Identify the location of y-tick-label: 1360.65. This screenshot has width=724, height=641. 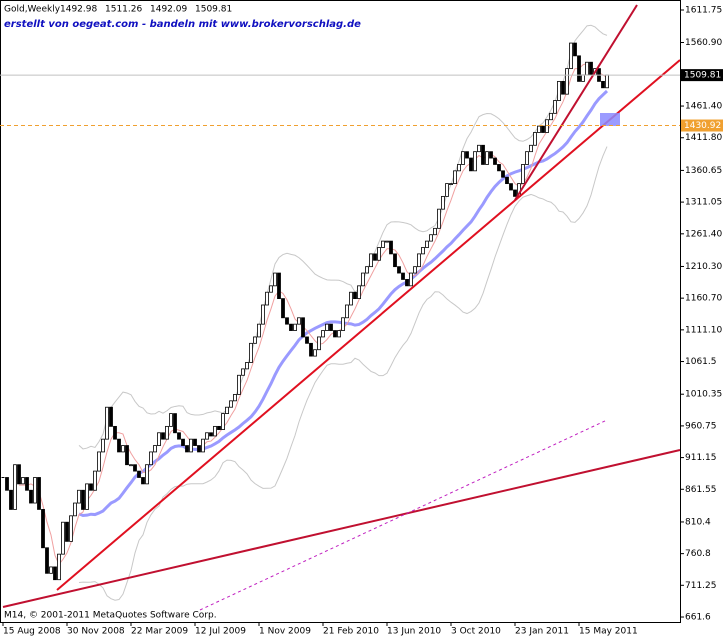
(703, 171).